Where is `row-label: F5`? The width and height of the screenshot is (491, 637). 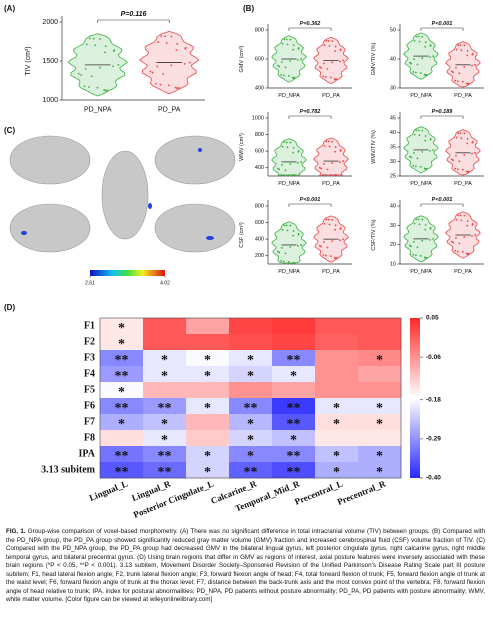 row-label: F5 is located at coordinates (89, 389).